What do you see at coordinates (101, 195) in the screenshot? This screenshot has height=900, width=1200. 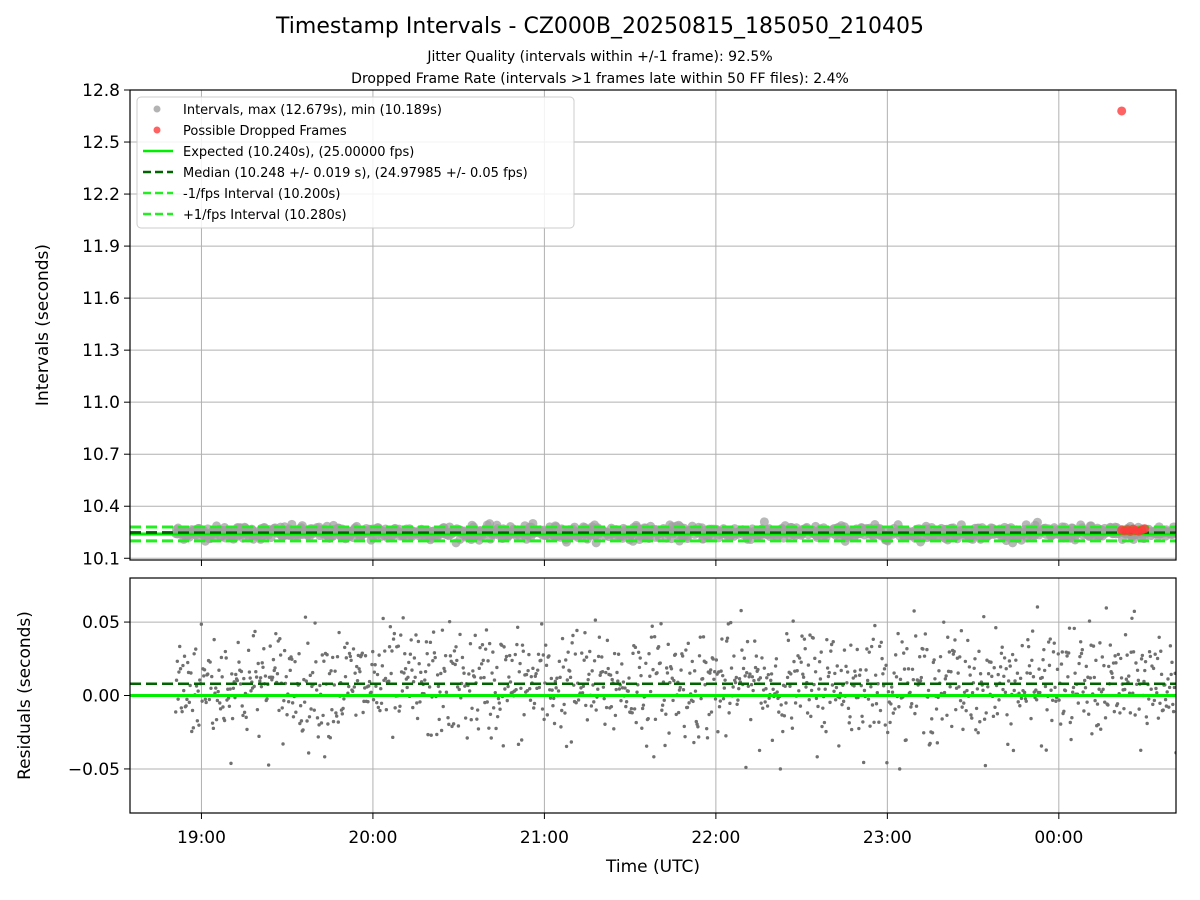 I see `y-tick-label: 12.2` at bounding box center [101, 195].